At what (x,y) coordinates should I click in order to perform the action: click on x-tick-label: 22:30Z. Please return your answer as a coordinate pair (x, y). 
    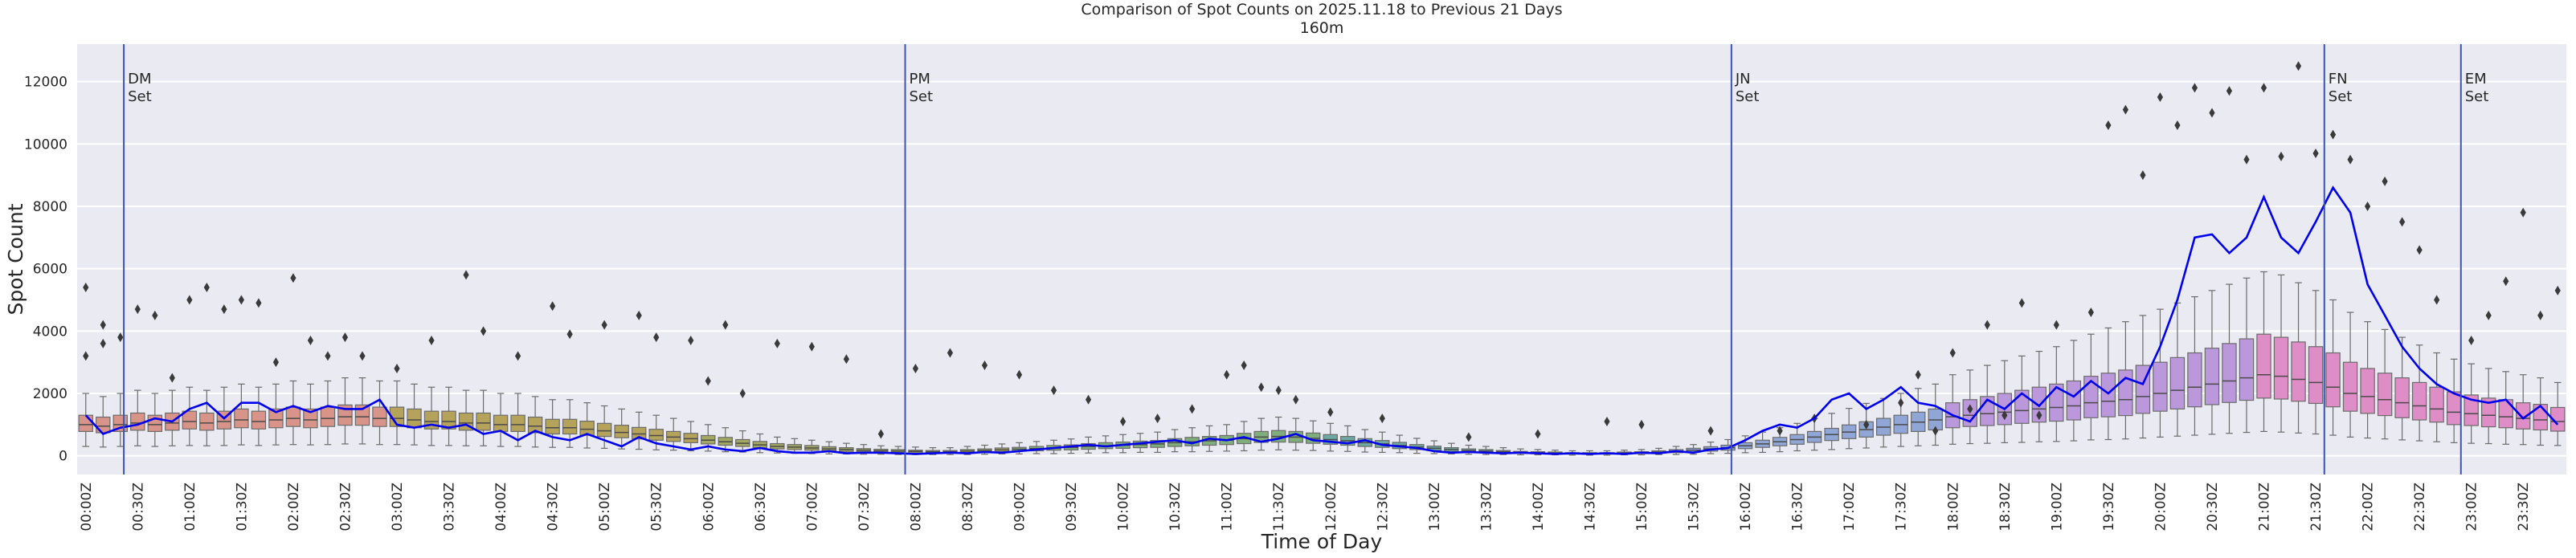
    Looking at the image, I should click on (2420, 507).